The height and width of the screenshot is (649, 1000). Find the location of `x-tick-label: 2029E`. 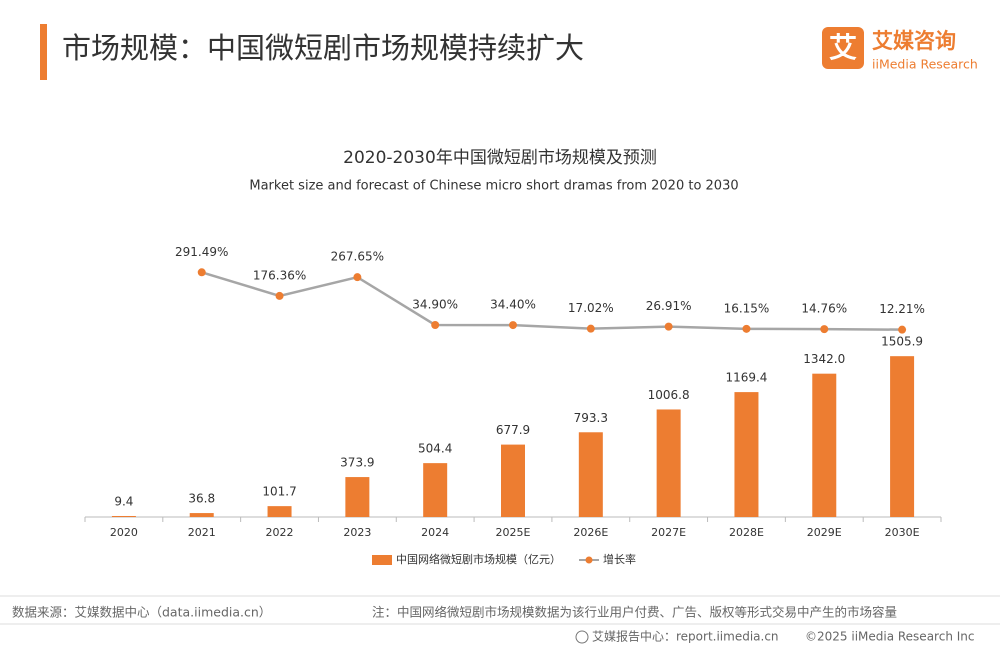

x-tick-label: 2029E is located at coordinates (824, 532).